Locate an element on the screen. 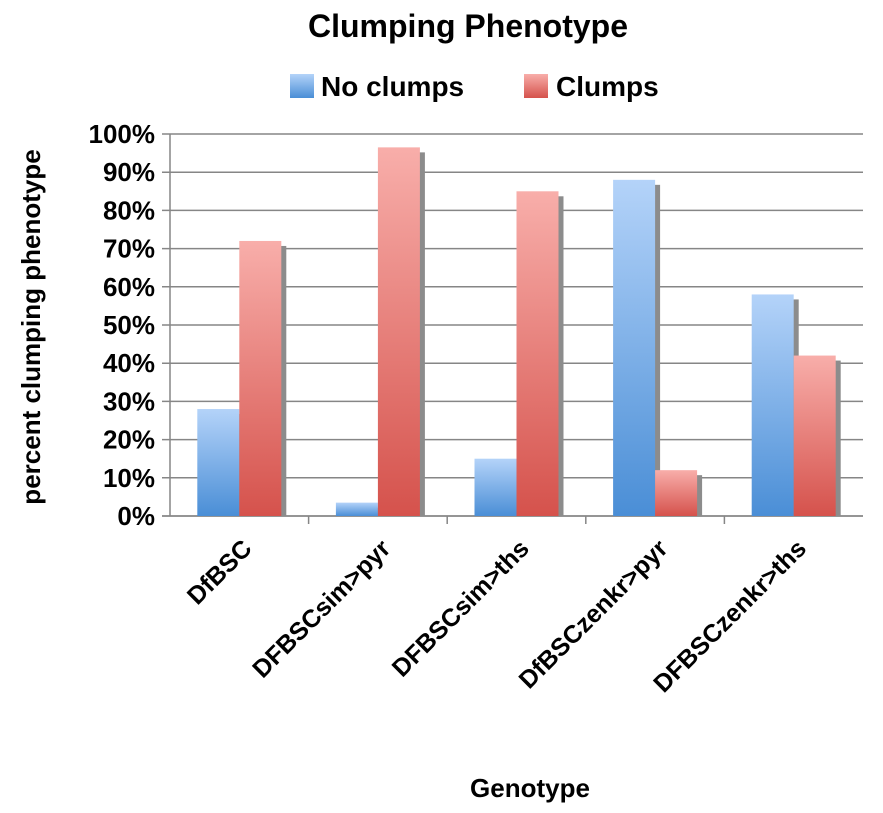 The height and width of the screenshot is (813, 883). x-category-label: DFBSCzenkr>ths is located at coordinates (730, 616).